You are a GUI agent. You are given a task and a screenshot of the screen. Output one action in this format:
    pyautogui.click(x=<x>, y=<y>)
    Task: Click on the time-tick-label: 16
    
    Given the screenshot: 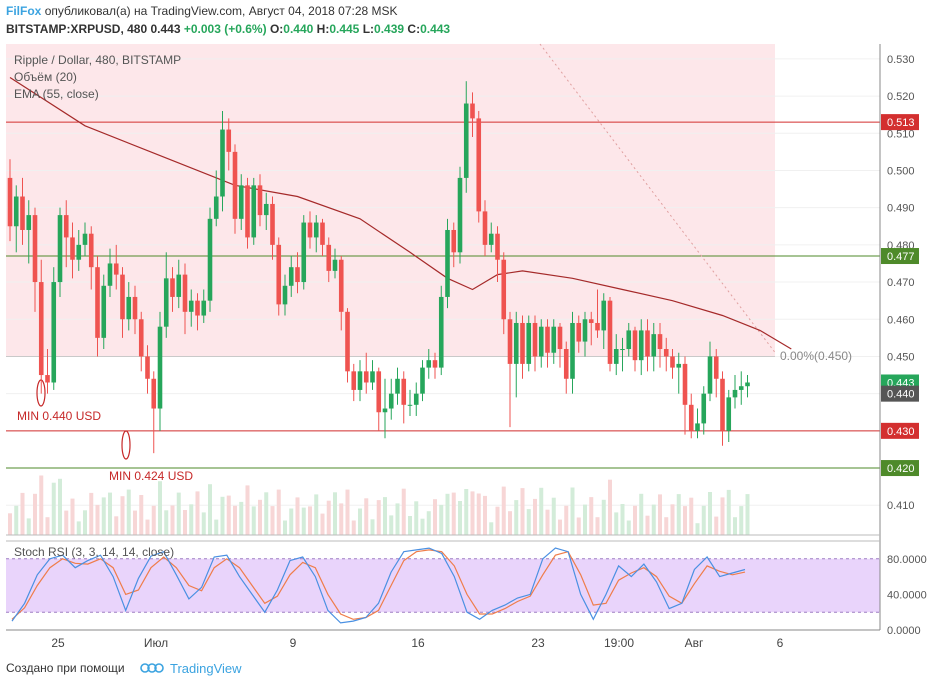 What is the action you would take?
    pyautogui.click(x=418, y=643)
    